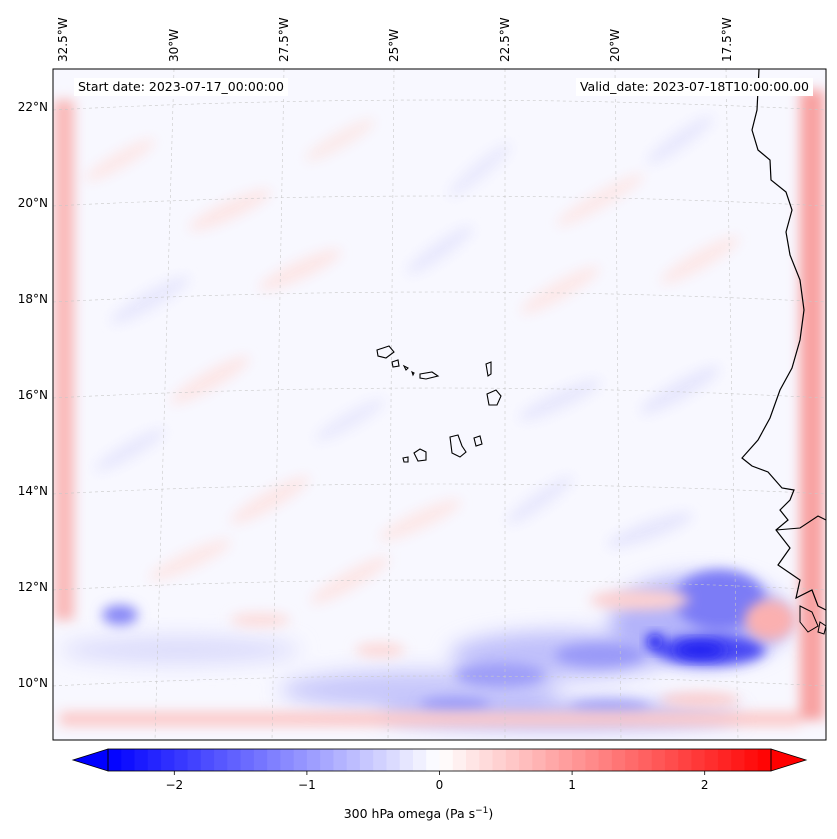  What do you see at coordinates (783, 340) in the screenshot?
I see `africa-coastline` at bounding box center [783, 340].